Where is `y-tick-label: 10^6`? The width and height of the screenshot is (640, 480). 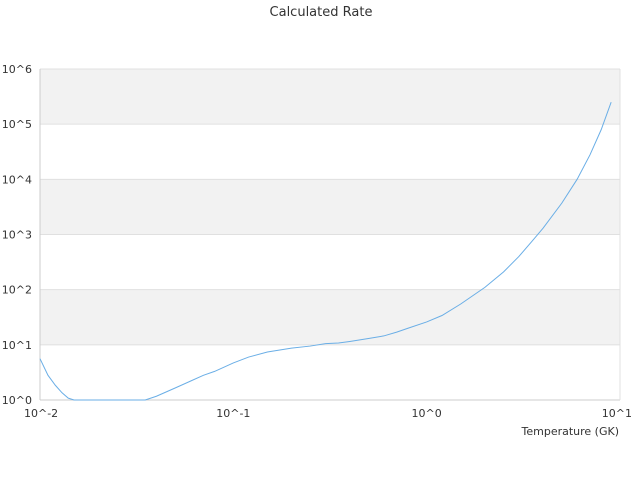 y-tick-label: 10^6 is located at coordinates (17, 69).